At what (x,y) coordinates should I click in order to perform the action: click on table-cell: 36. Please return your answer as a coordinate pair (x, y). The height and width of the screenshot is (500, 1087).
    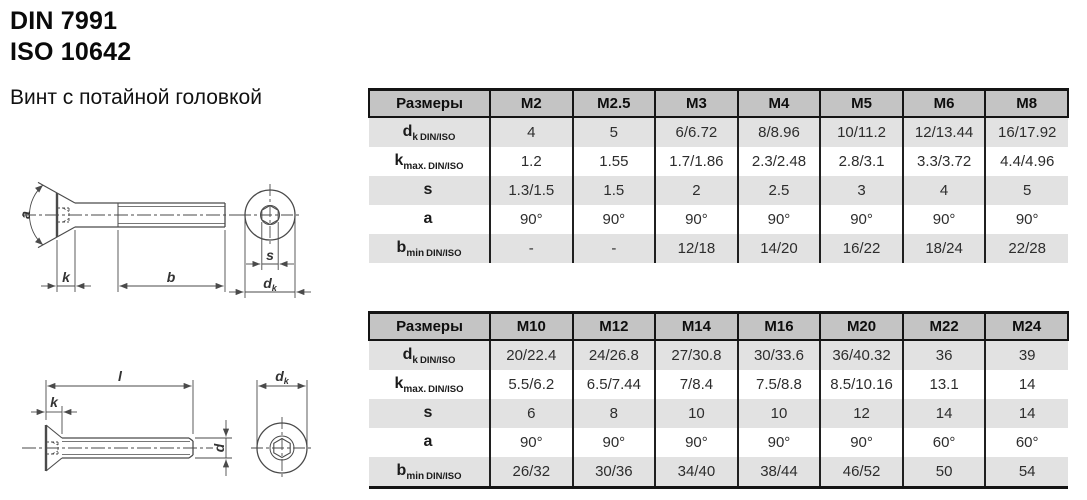
    Looking at the image, I should click on (943, 355).